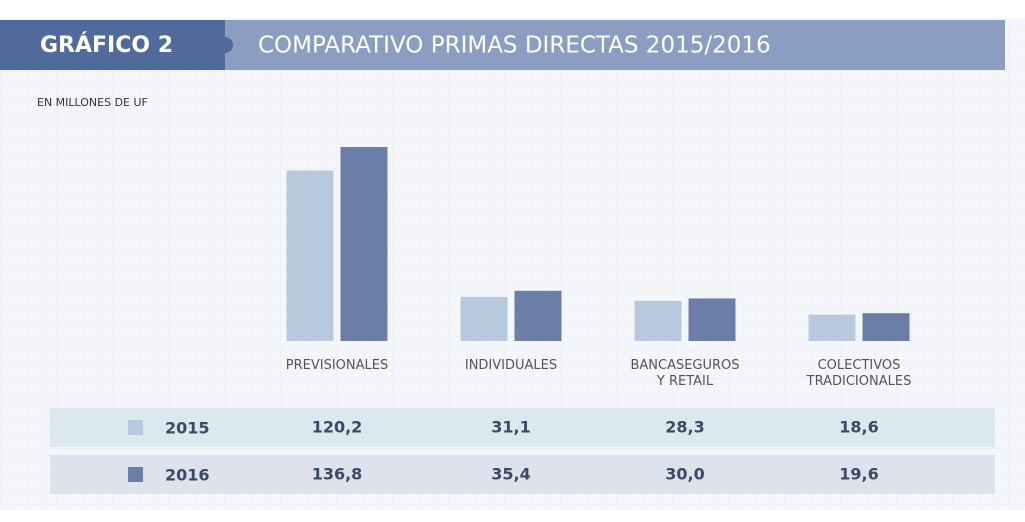  Describe the element at coordinates (512, 516) in the screenshot. I see `bottom-margin` at that location.